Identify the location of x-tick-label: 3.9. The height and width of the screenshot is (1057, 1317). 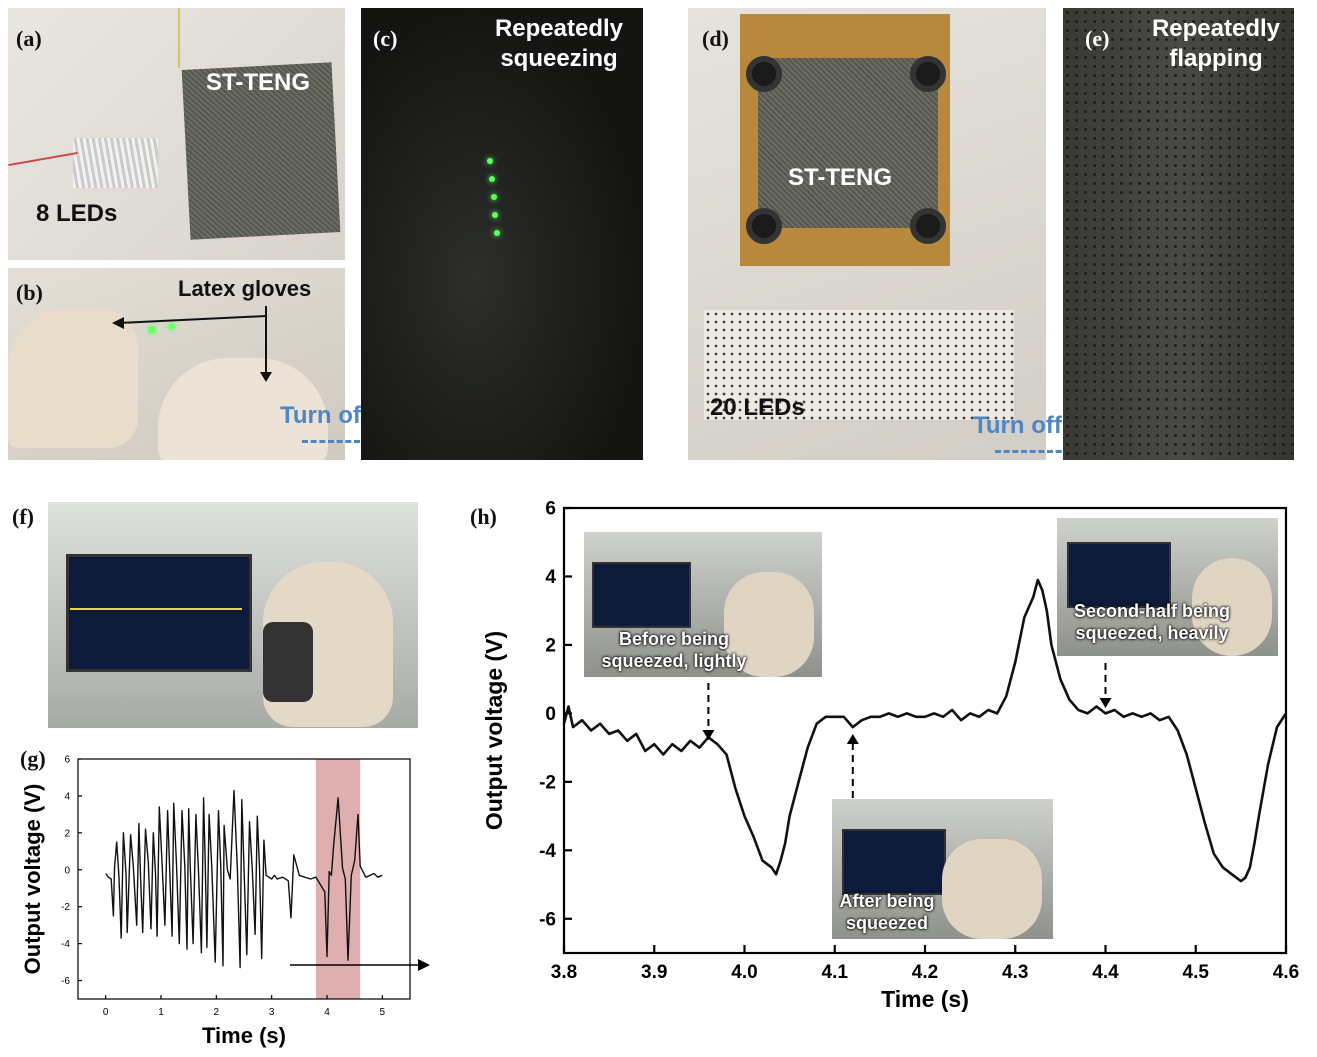
(654, 972).